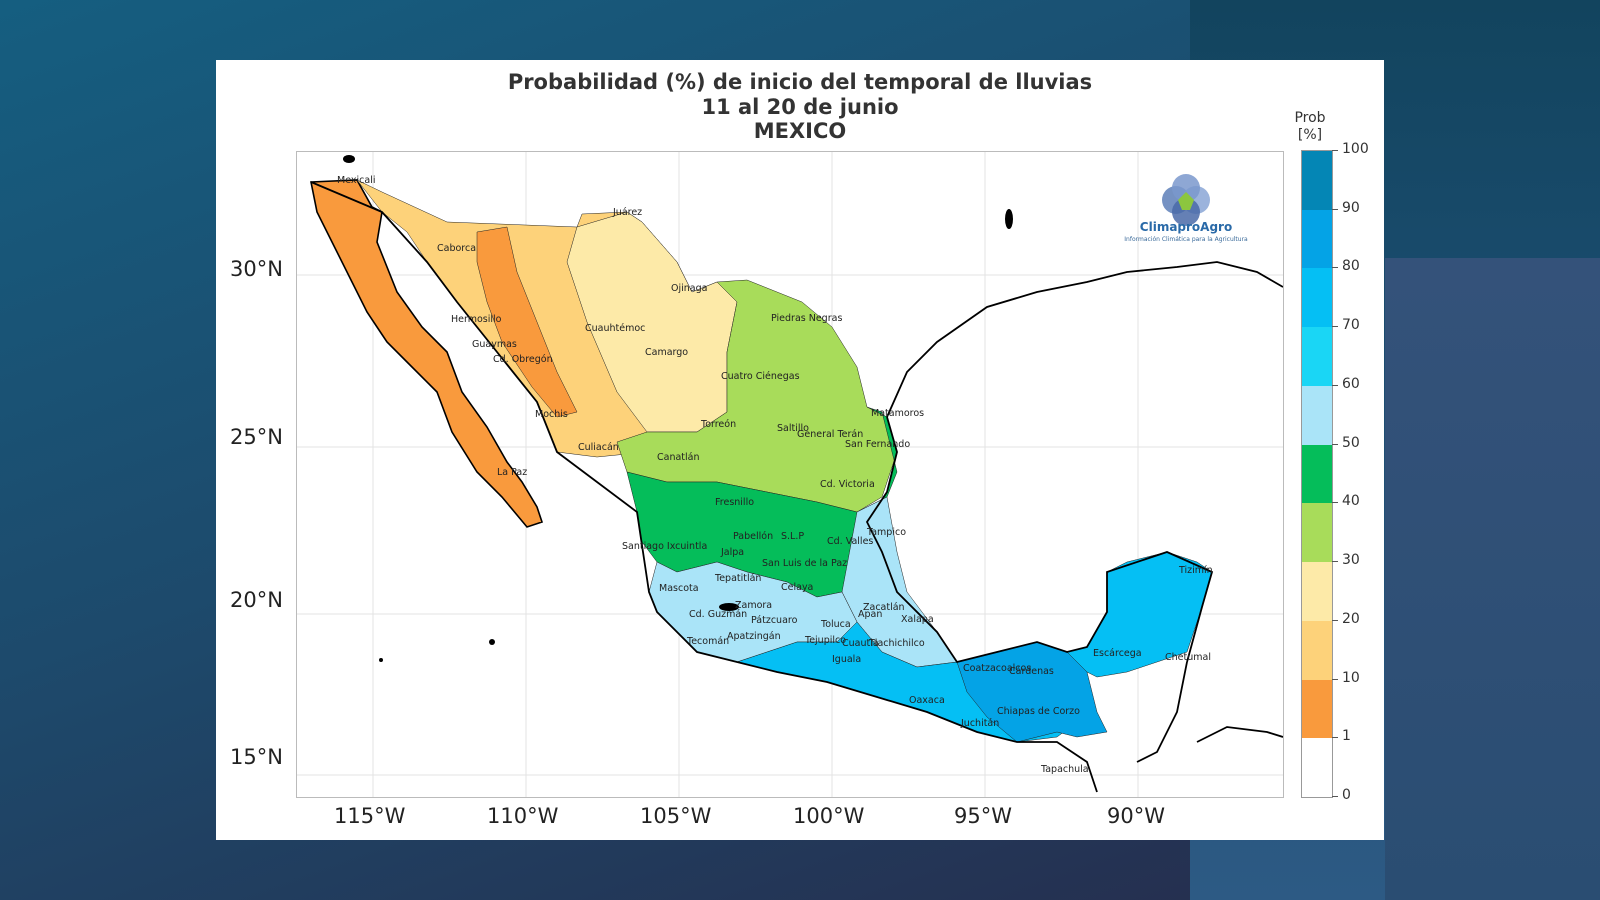  I want to click on colorbar-tick-label: 0, so click(1346, 795).